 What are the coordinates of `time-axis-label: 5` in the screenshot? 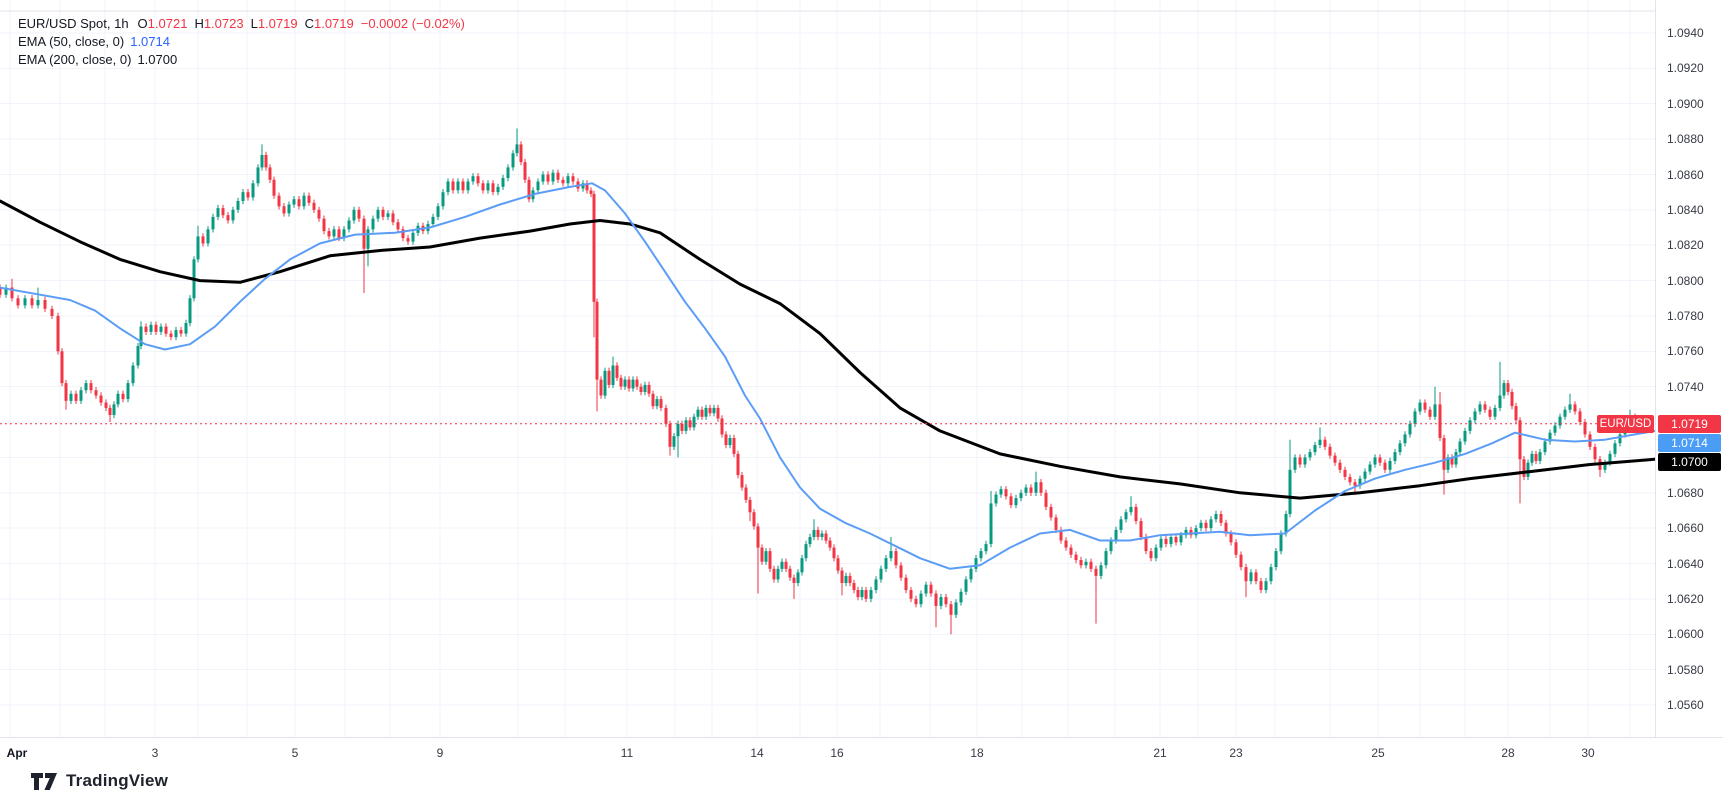 It's located at (295, 752).